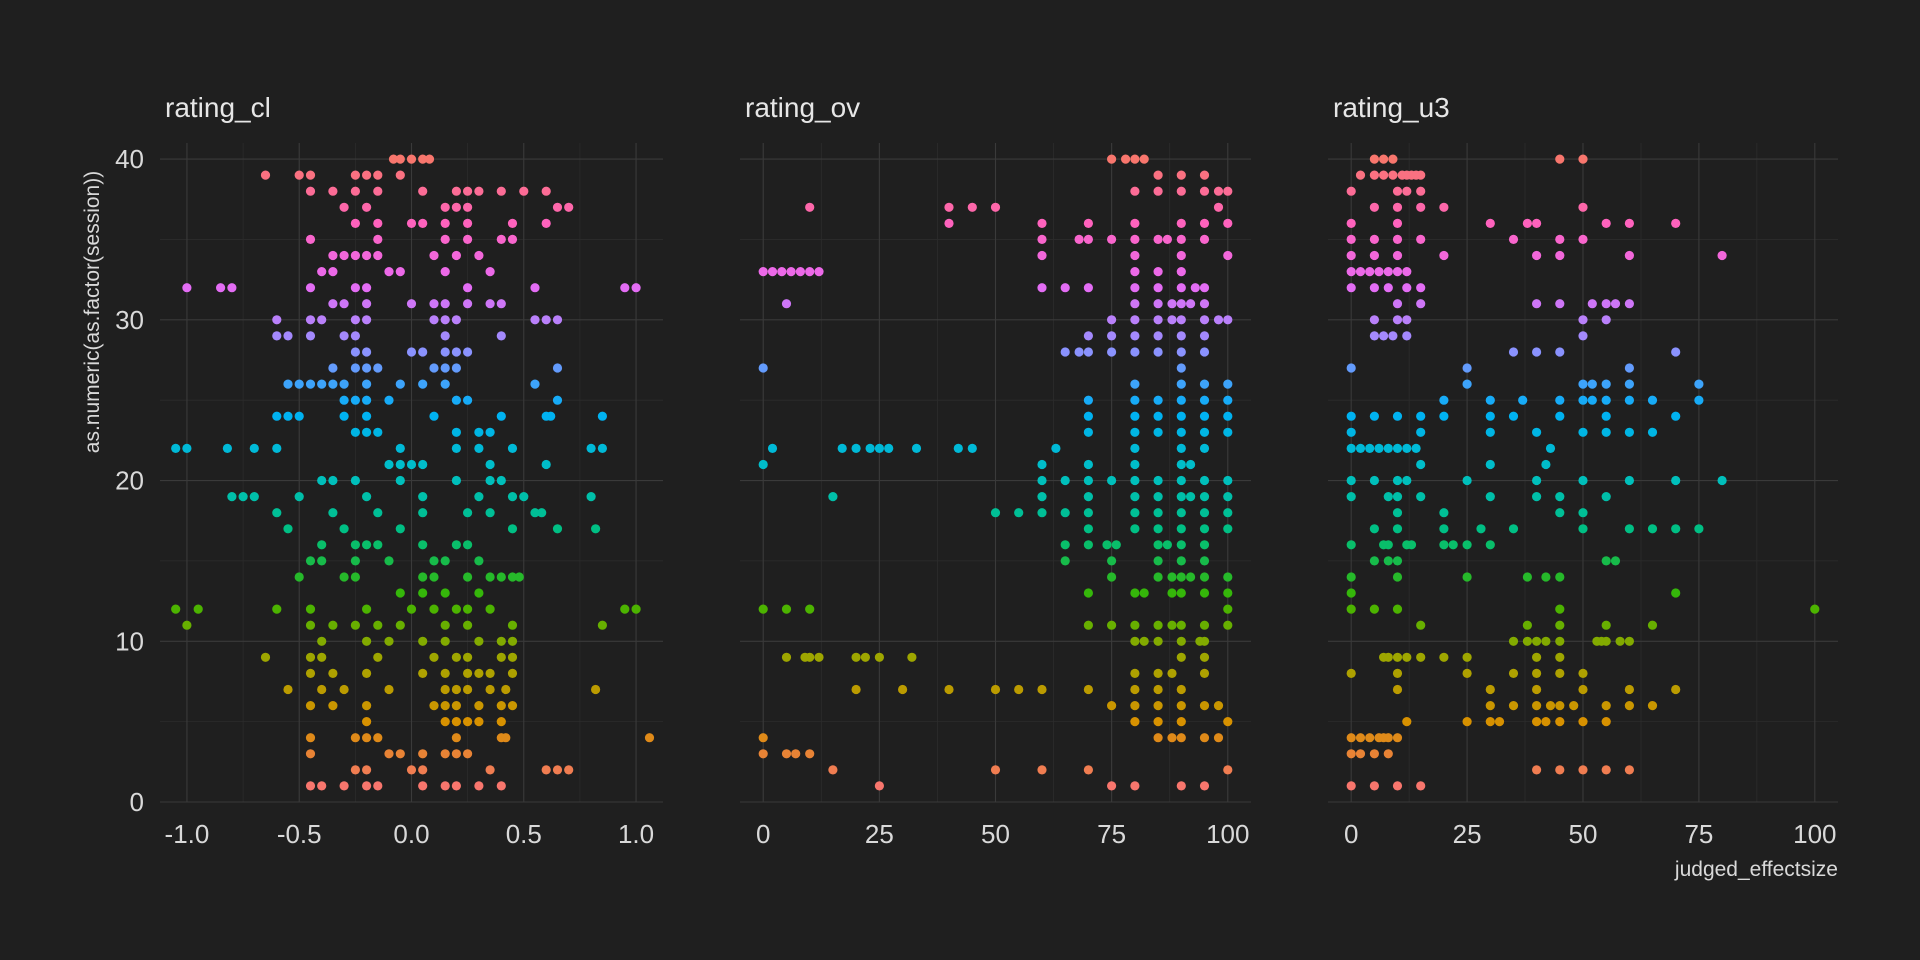  What do you see at coordinates (1756, 869) in the screenshot?
I see `x-axis-title: judged_effectsize` at bounding box center [1756, 869].